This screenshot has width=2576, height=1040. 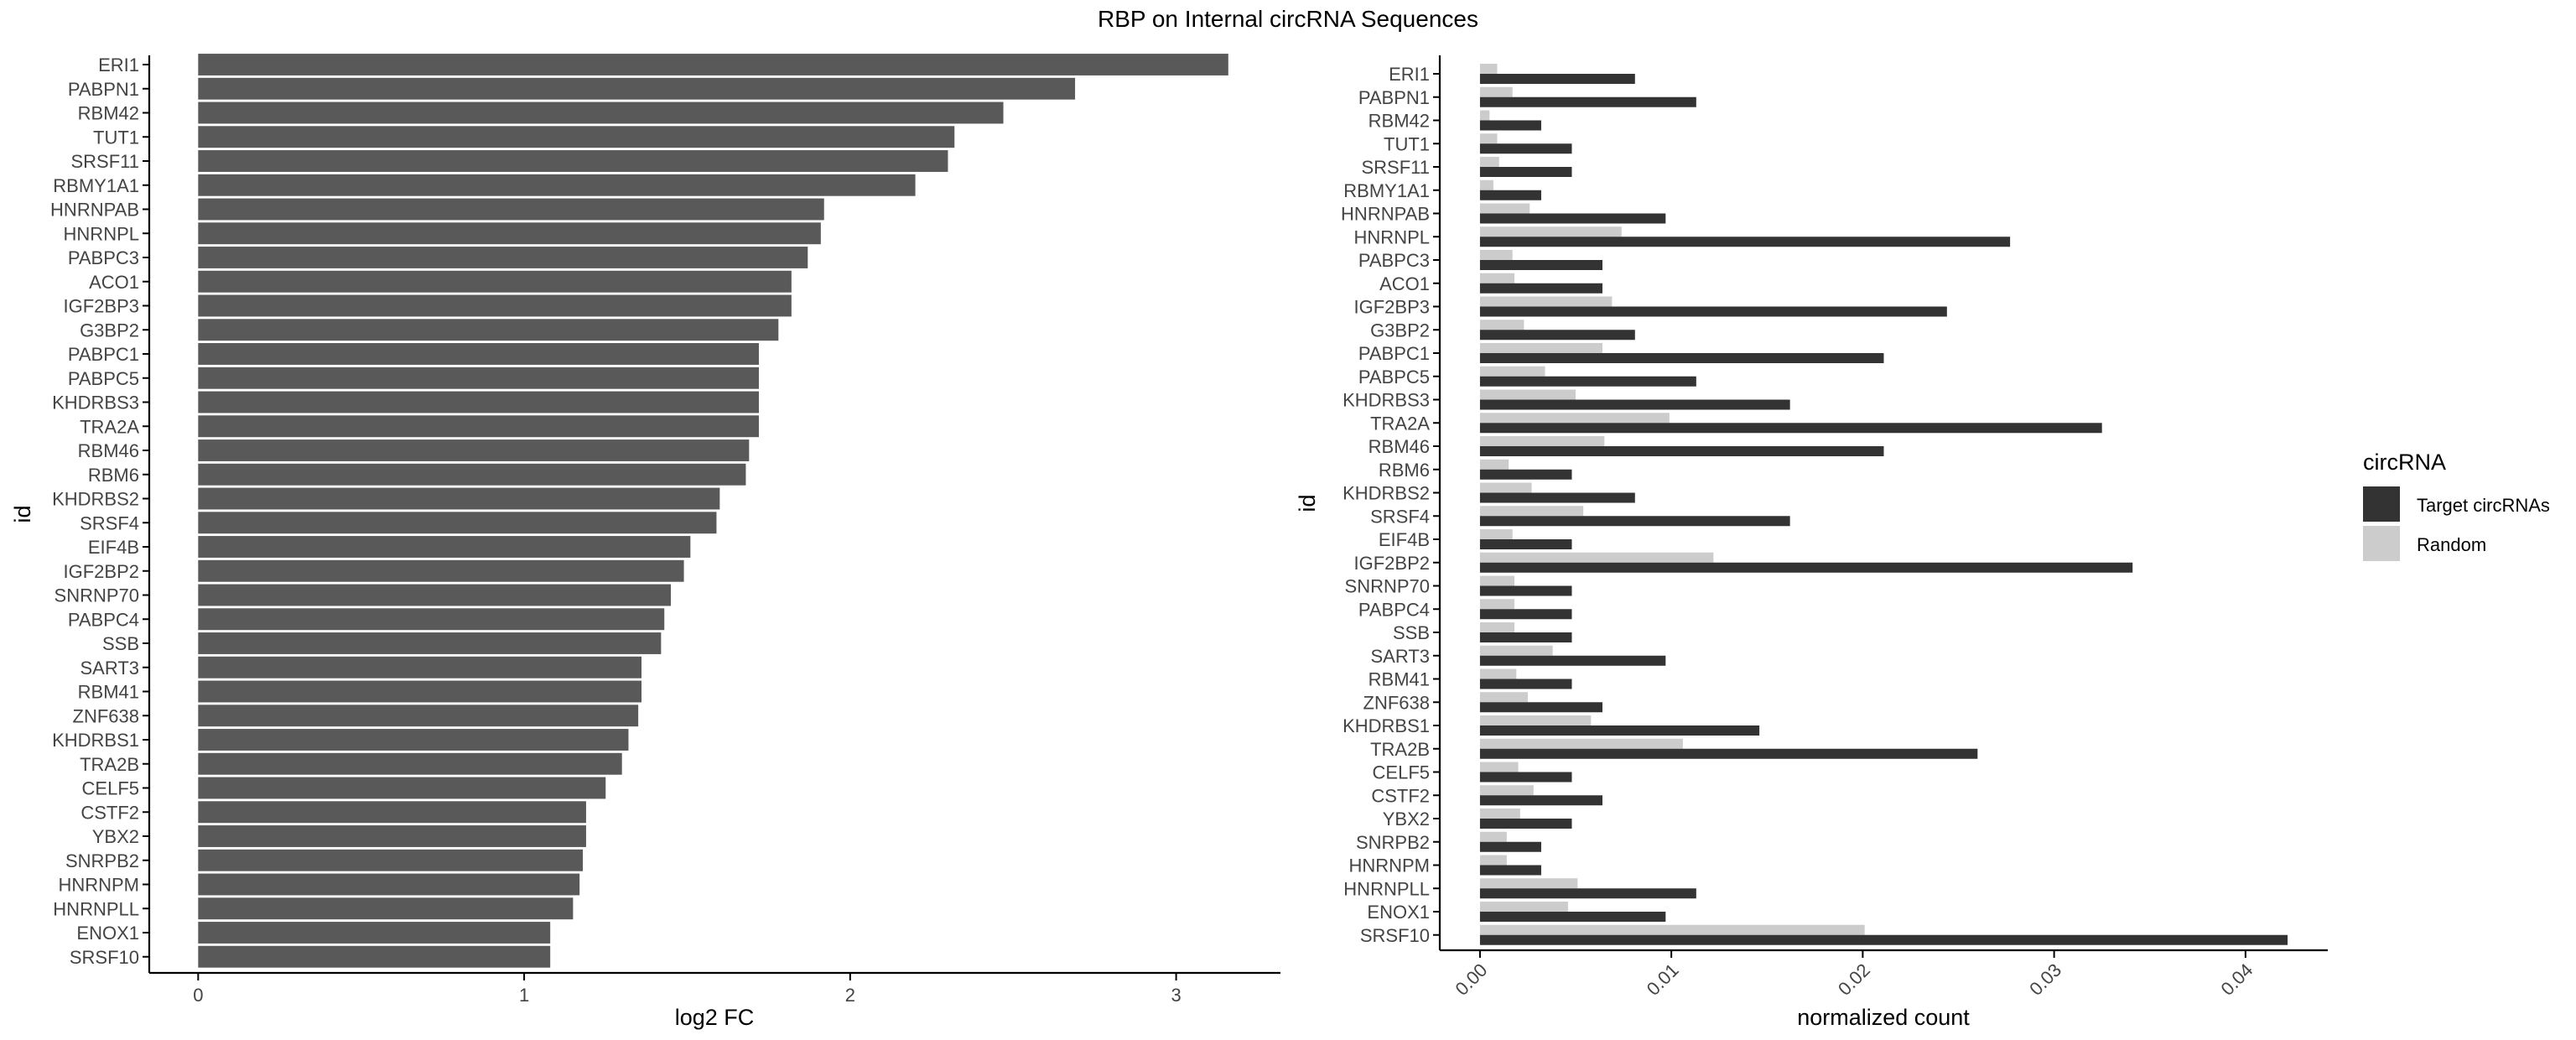 What do you see at coordinates (1386, 400) in the screenshot?
I see `y-tick-label-khdrbs3: KHDRBS3` at bounding box center [1386, 400].